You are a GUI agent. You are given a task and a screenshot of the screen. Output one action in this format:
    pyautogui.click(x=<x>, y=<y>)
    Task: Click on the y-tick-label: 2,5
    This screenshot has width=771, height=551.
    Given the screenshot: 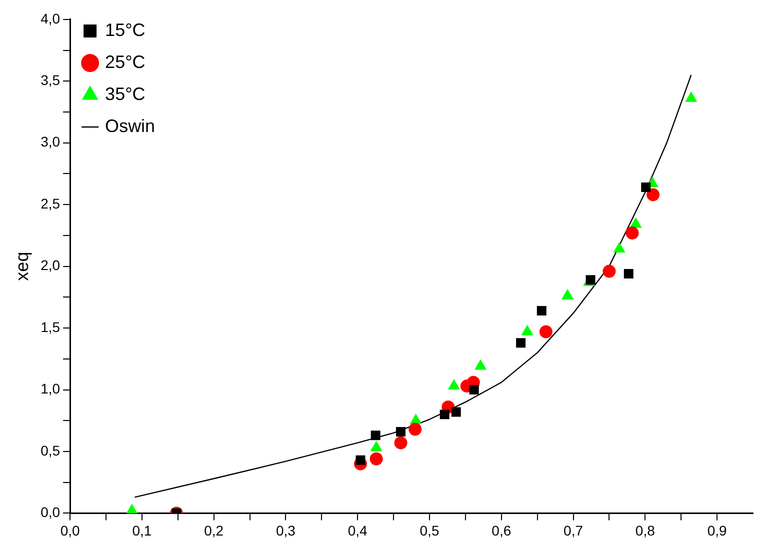 What is the action you would take?
    pyautogui.click(x=50, y=203)
    